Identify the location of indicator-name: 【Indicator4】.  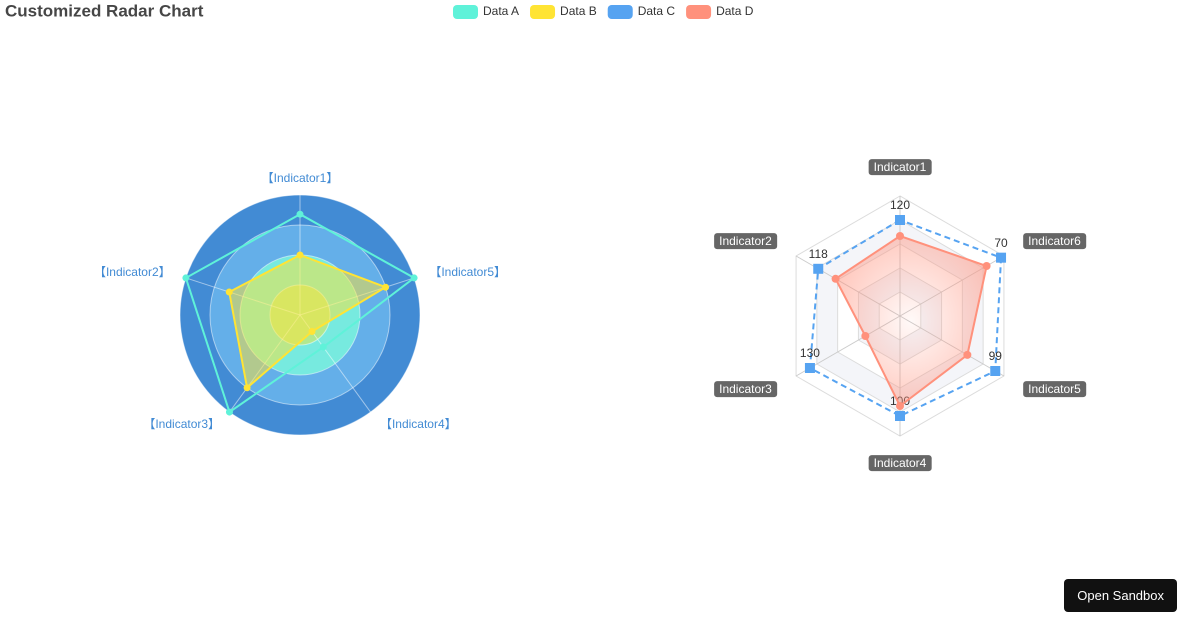
(418, 424).